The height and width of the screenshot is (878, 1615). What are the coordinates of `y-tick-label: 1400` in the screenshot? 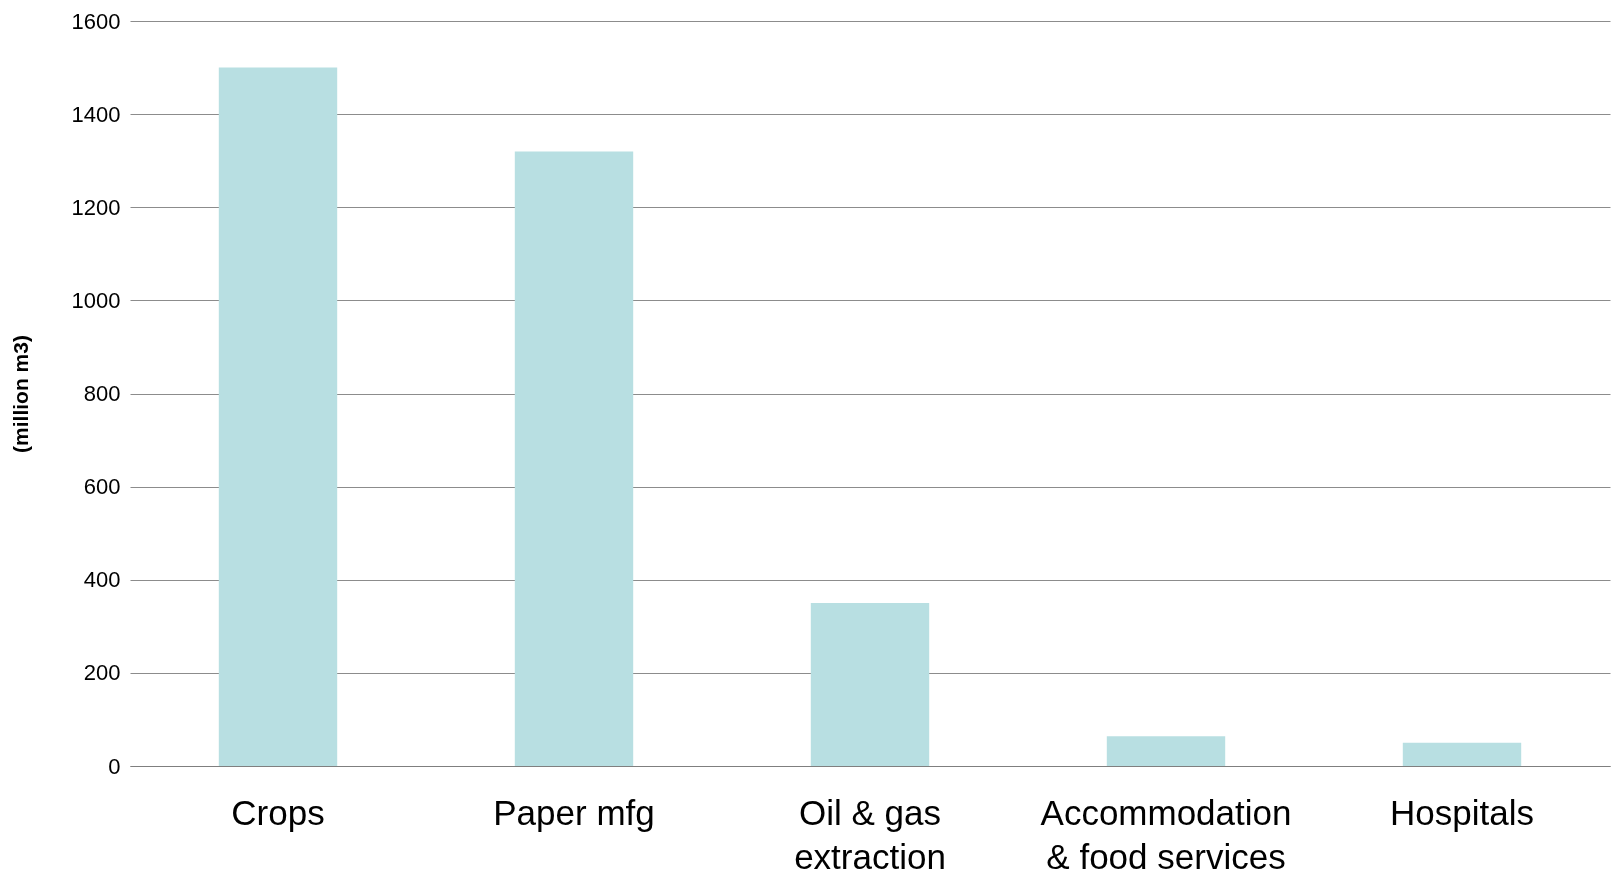 It's located at (96, 114).